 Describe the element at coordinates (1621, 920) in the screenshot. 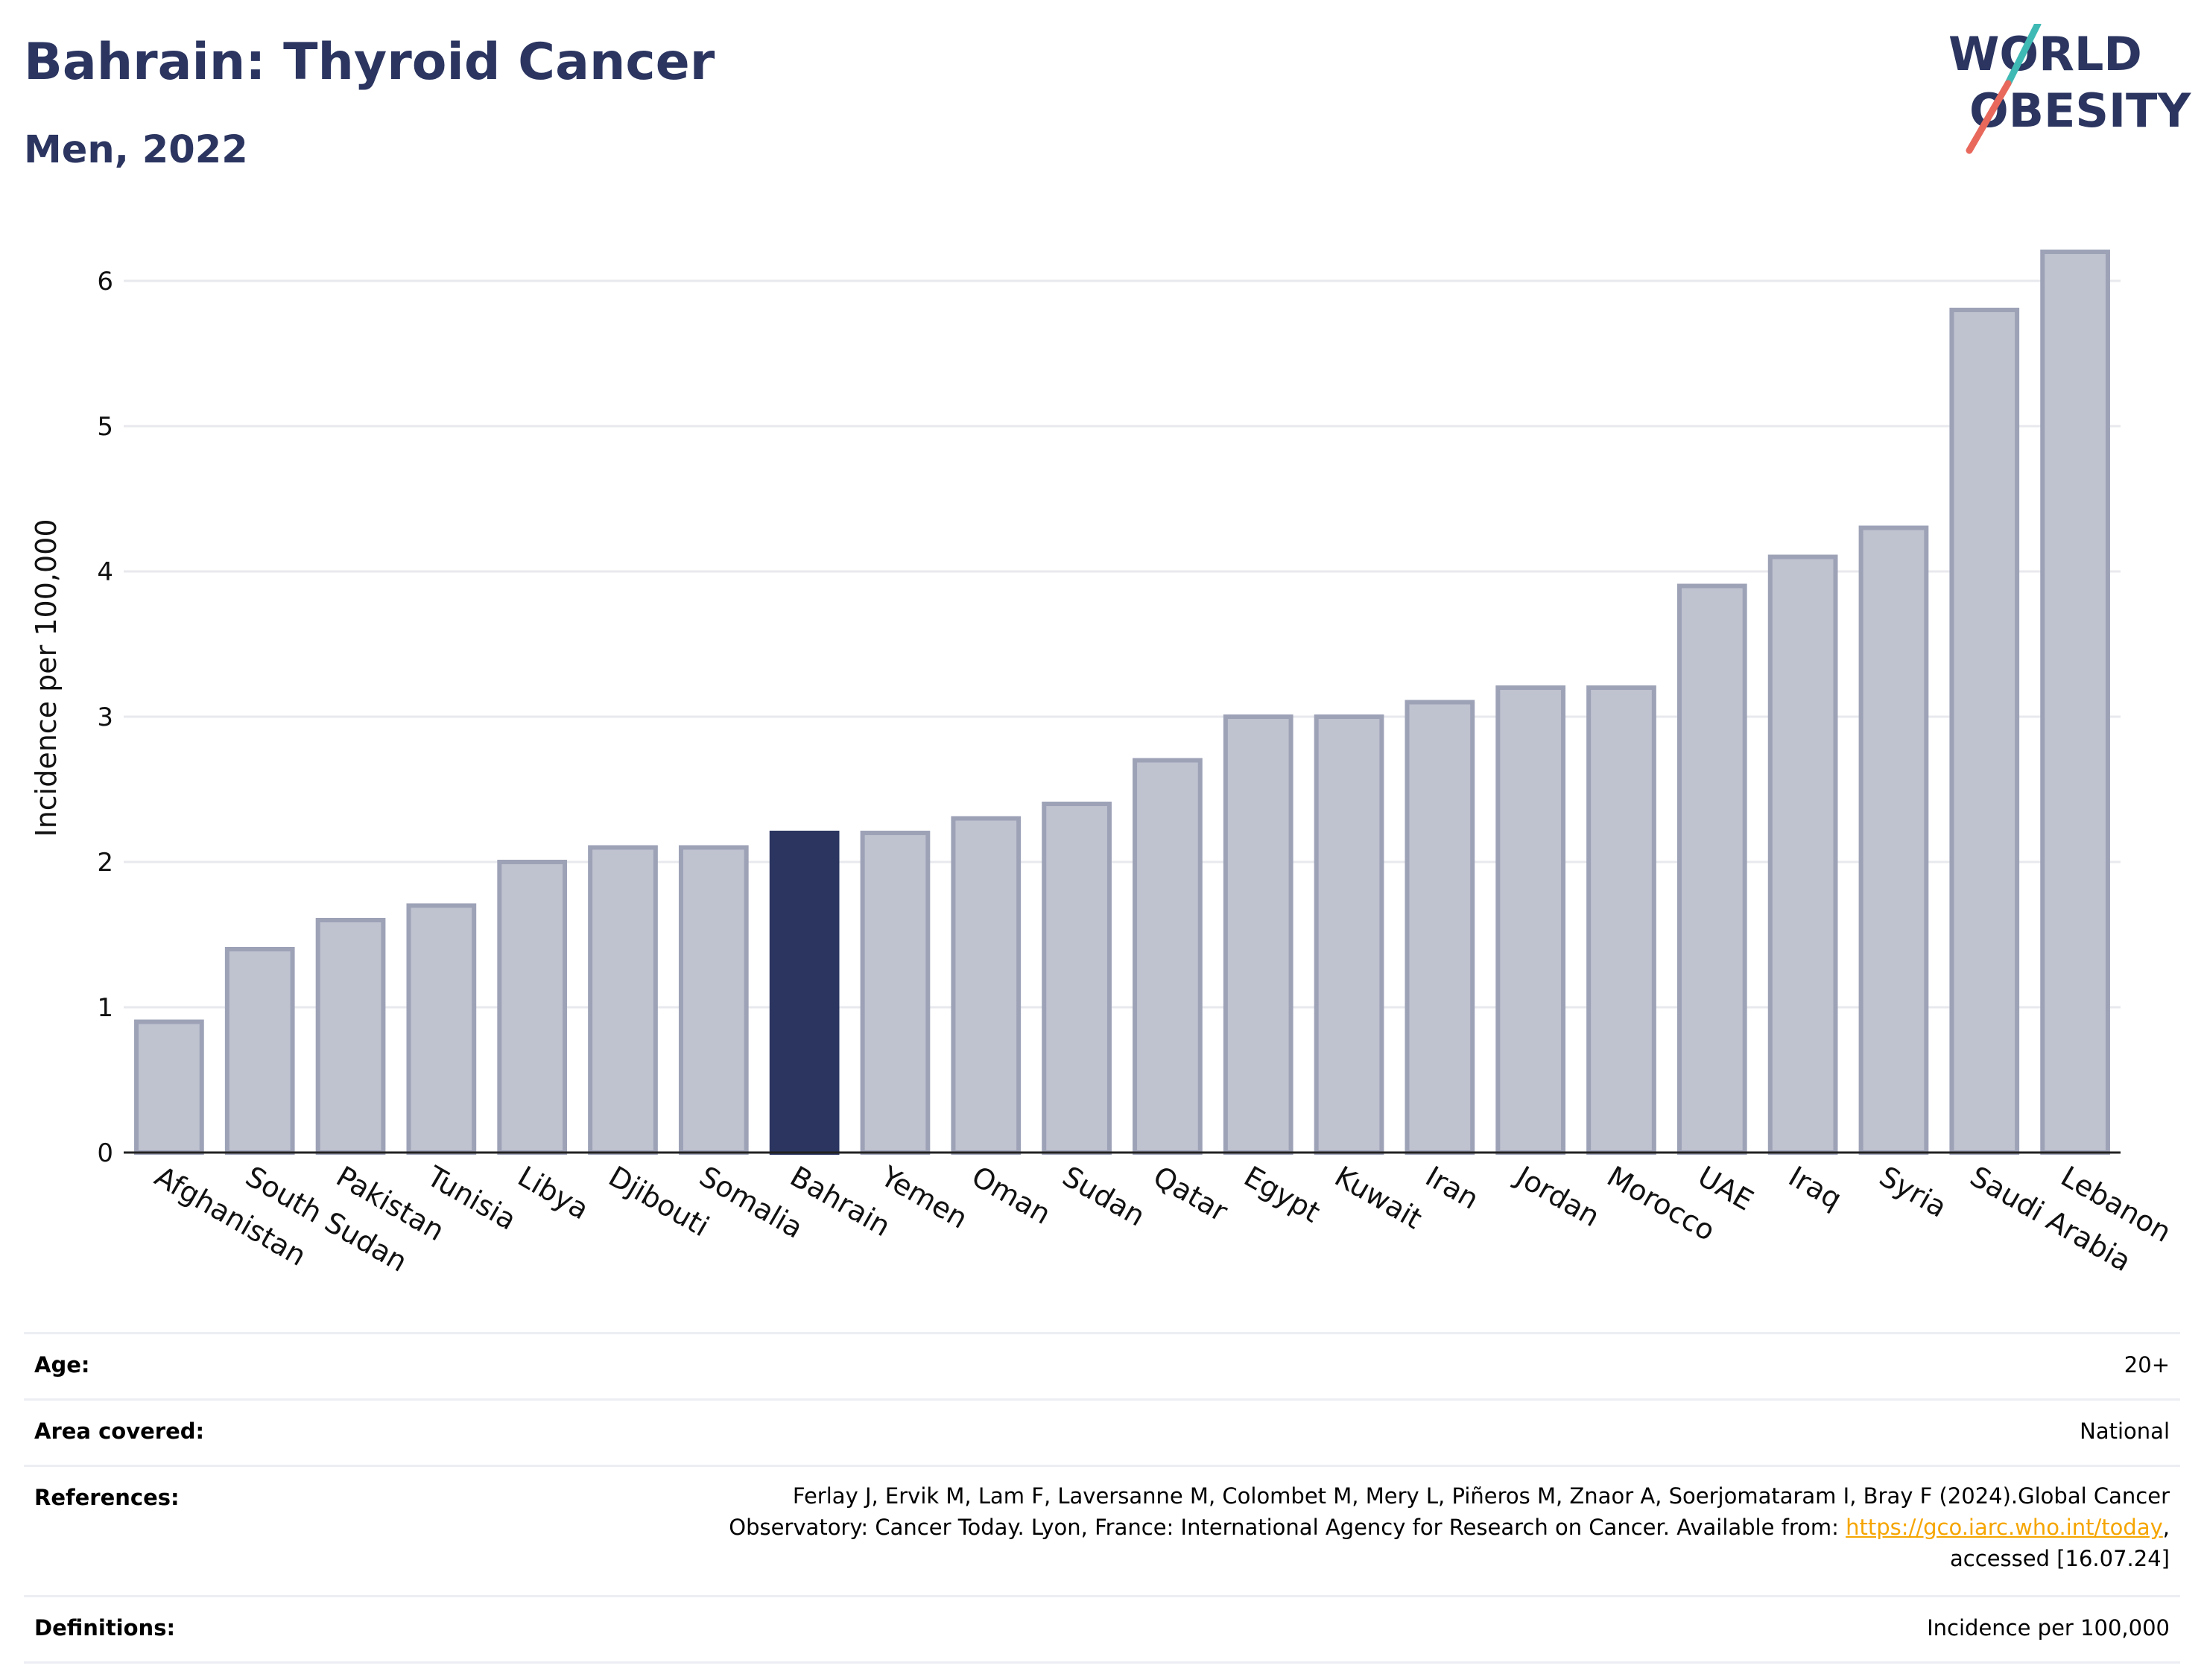

I see `bar-morocco` at that location.